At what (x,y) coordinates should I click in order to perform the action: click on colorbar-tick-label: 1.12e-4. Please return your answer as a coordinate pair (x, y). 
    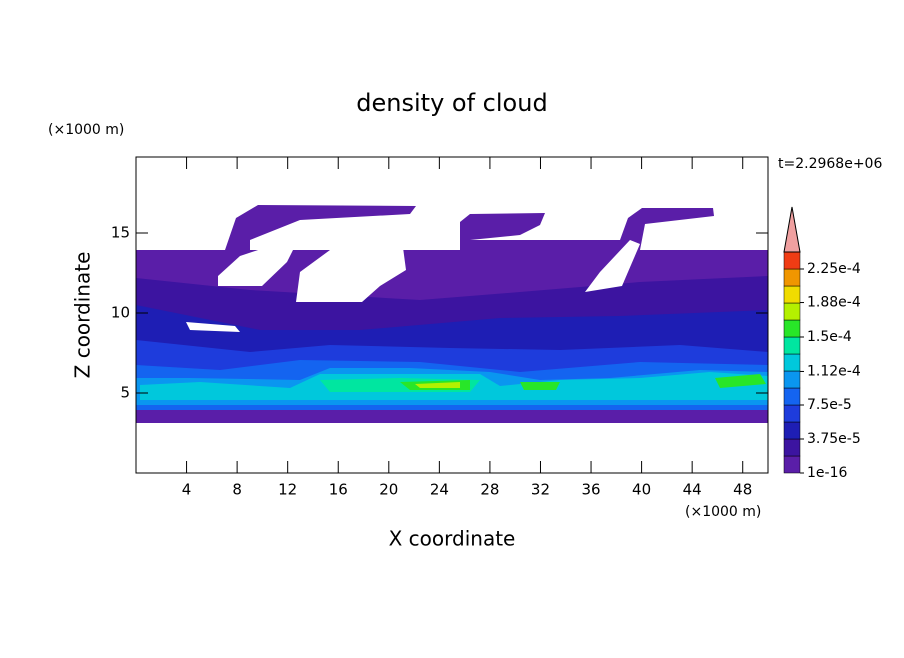
    Looking at the image, I should click on (834, 371).